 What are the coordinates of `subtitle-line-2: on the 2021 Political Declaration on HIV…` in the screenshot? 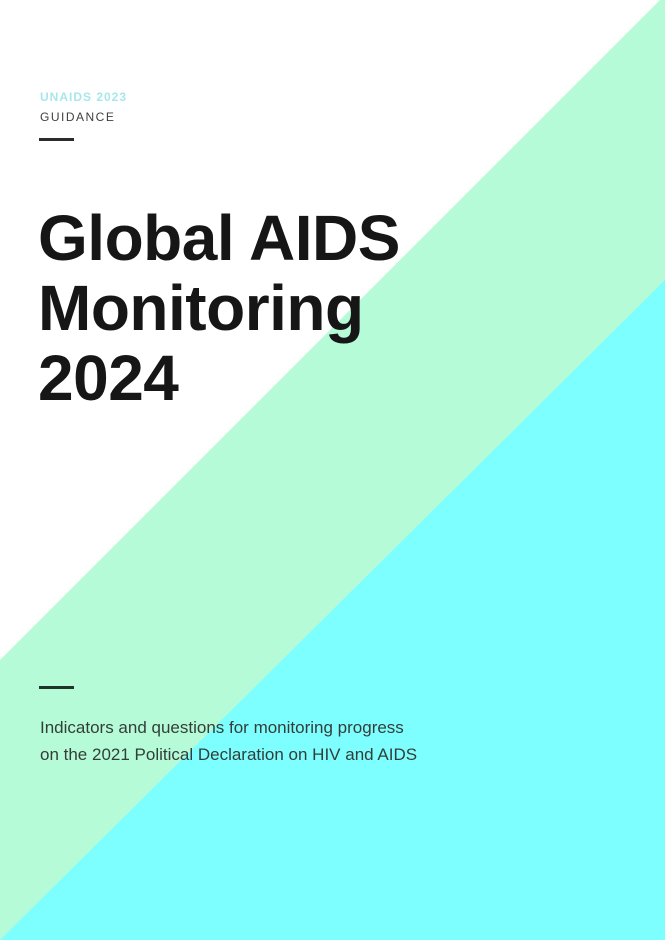 It's located at (229, 754).